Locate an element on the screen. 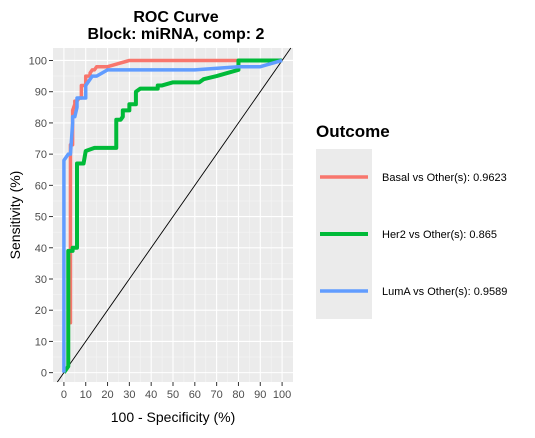 The height and width of the screenshot is (438, 535). legend-label-3: LumA vs Other(s): 0.9589 is located at coordinates (444, 292).